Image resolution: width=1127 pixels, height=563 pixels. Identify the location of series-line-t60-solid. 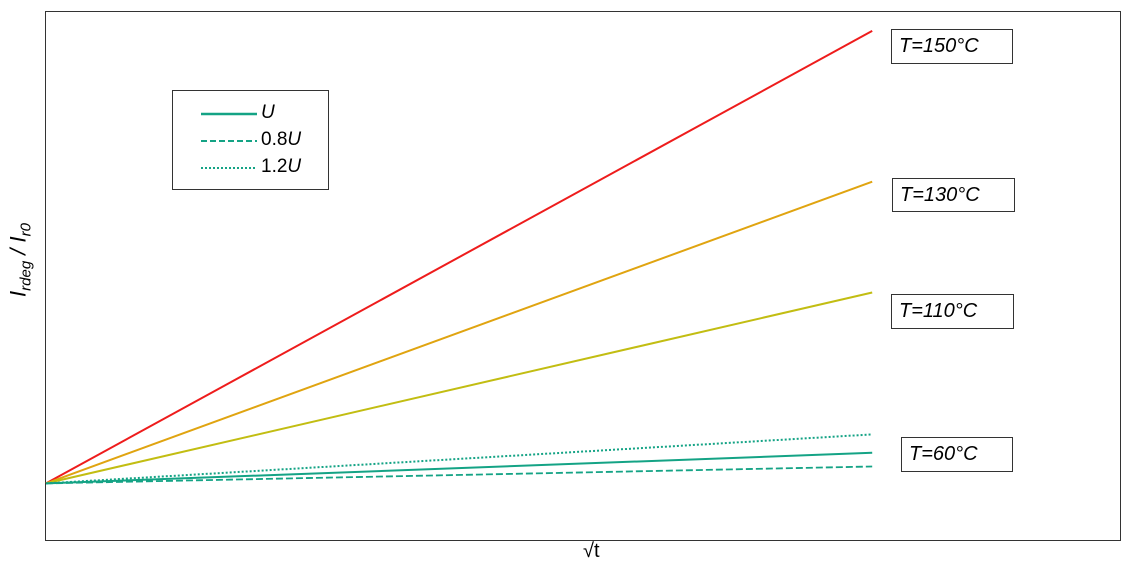
(459, 468).